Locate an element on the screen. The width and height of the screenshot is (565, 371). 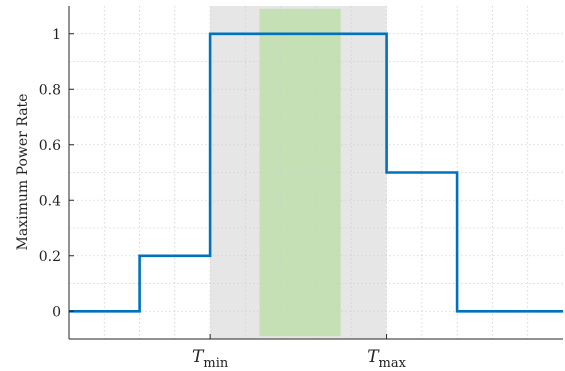
y-axis-label: Maximum Power Rate is located at coordinates (23, 172).